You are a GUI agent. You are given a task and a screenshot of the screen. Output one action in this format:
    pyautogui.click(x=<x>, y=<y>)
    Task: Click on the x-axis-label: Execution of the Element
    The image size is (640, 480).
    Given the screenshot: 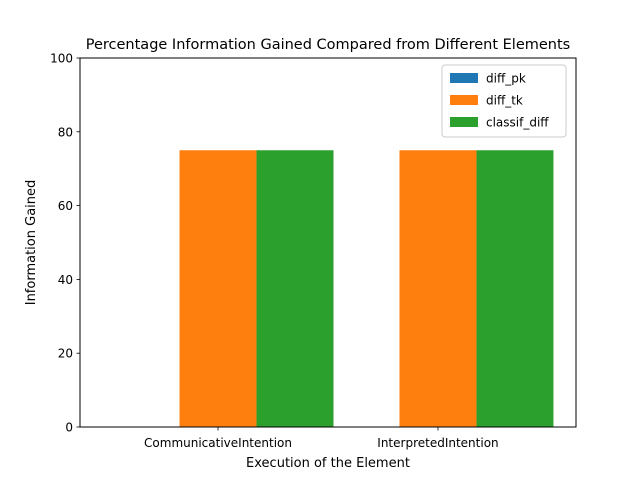 What is the action you would take?
    pyautogui.click(x=328, y=463)
    